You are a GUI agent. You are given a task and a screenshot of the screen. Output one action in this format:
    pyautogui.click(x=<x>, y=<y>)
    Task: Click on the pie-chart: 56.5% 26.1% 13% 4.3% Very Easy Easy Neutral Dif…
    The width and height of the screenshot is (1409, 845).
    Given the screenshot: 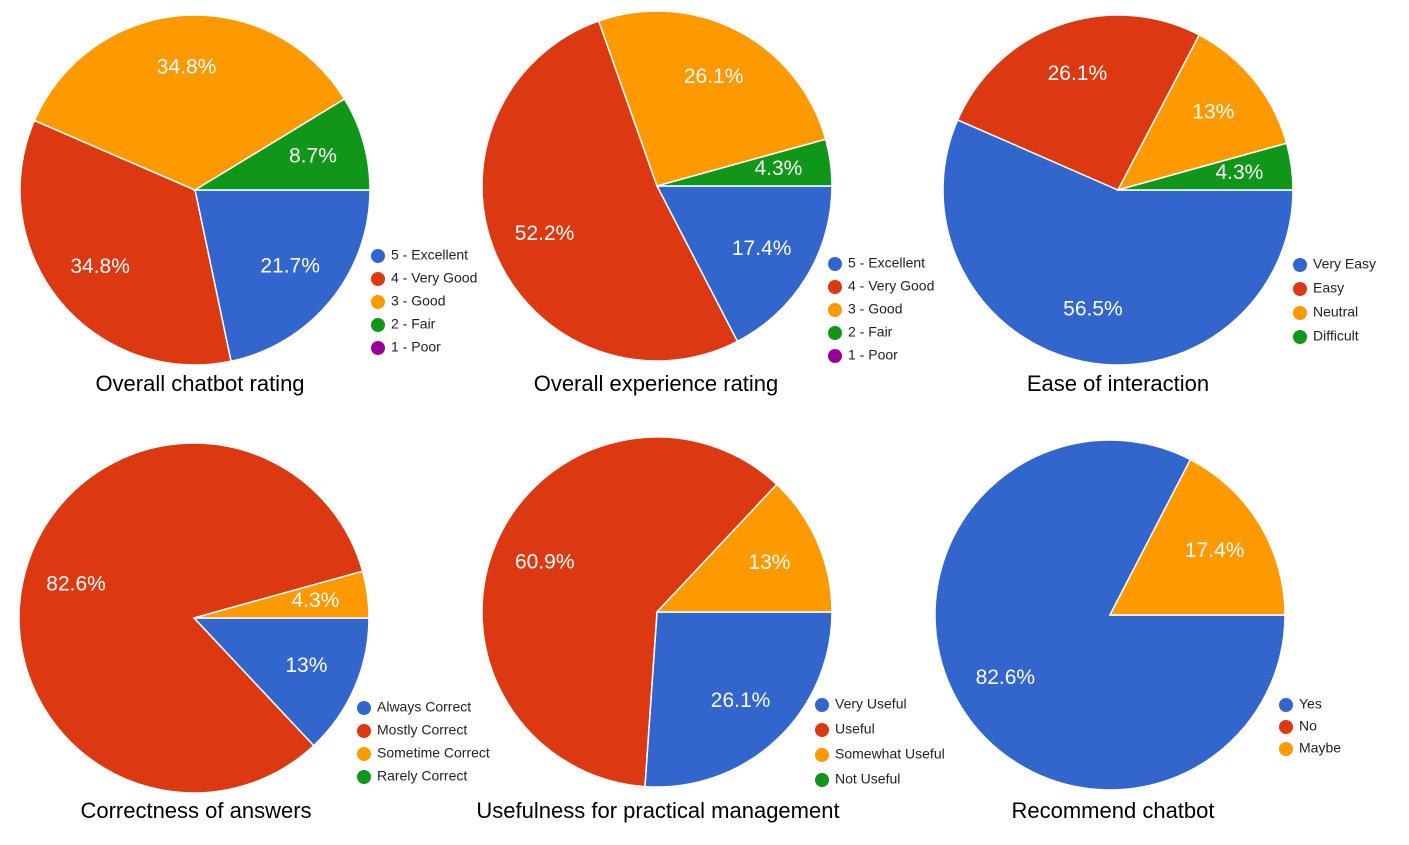 What is the action you would take?
    pyautogui.click(x=1159, y=205)
    